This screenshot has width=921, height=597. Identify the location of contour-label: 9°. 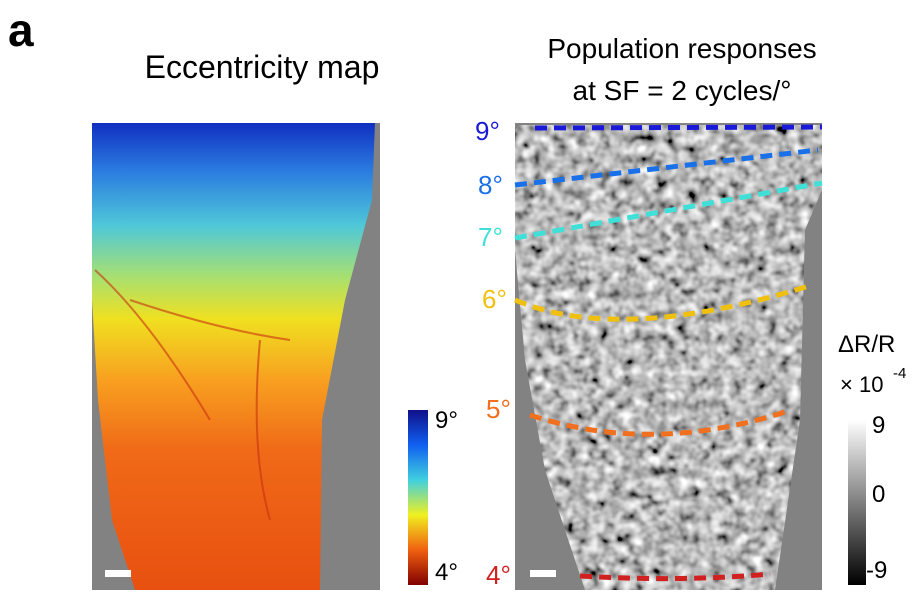
(487, 131).